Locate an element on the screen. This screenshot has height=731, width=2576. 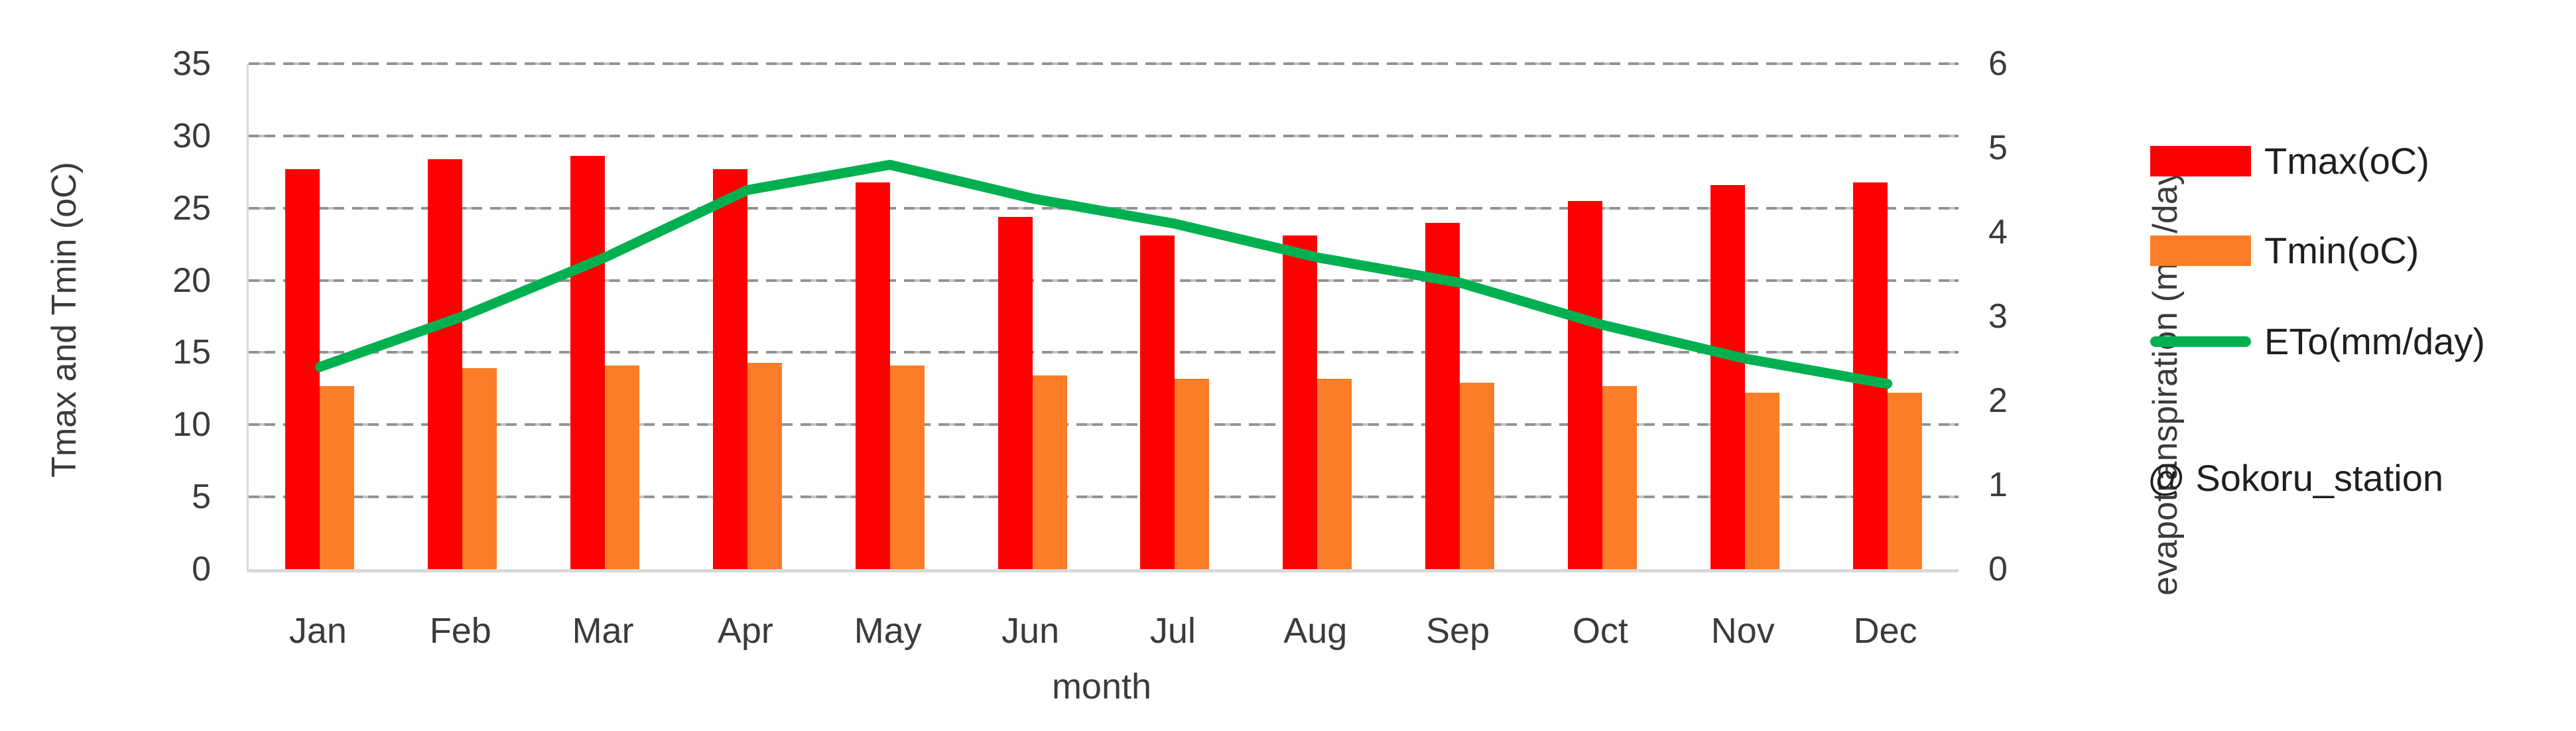
eto-legend-swatch is located at coordinates (2201, 341).